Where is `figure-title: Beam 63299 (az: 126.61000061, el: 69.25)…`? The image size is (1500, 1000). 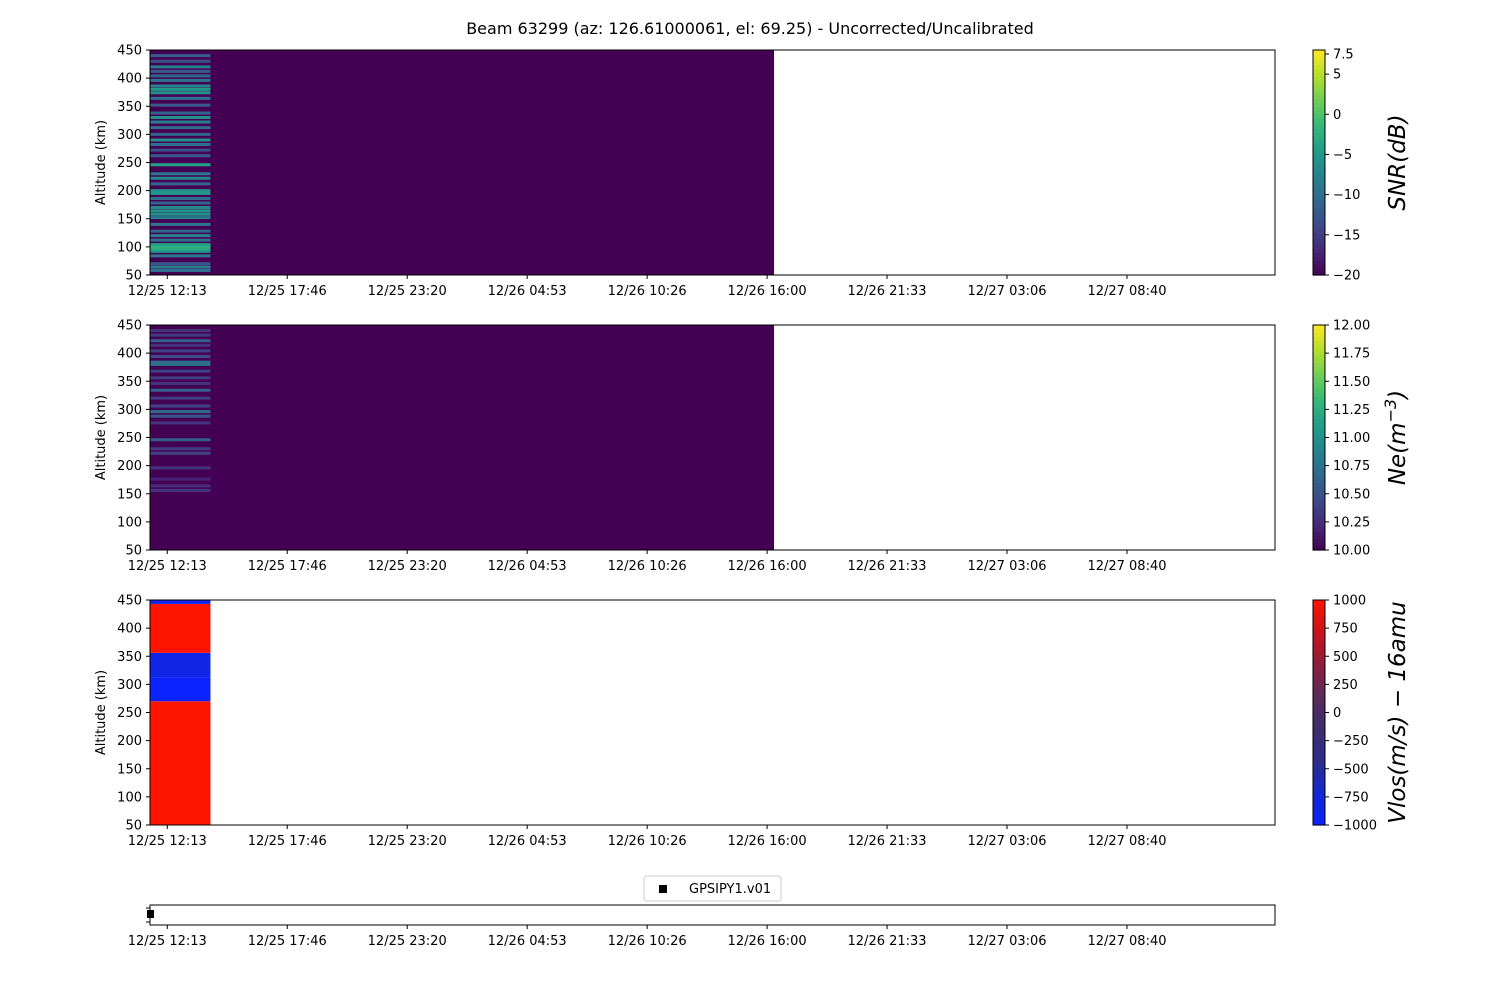
figure-title: Beam 63299 (az: 126.61000061, el: 69.25)… is located at coordinates (750, 28).